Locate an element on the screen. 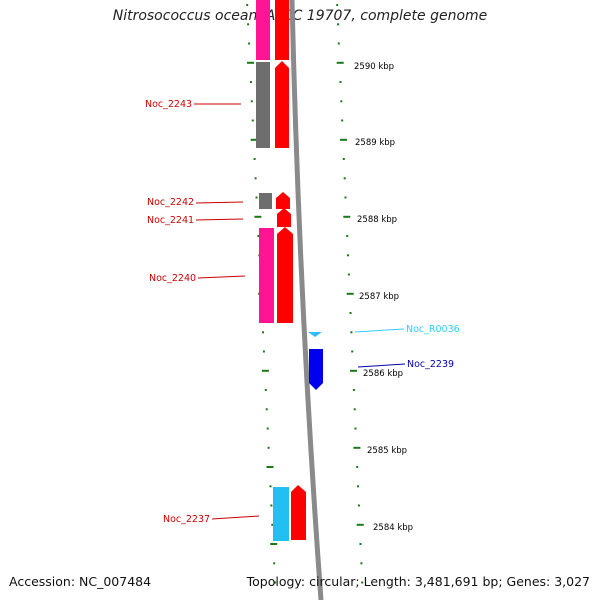  gene-label-noc2242: Noc_2242 is located at coordinates (170, 202).